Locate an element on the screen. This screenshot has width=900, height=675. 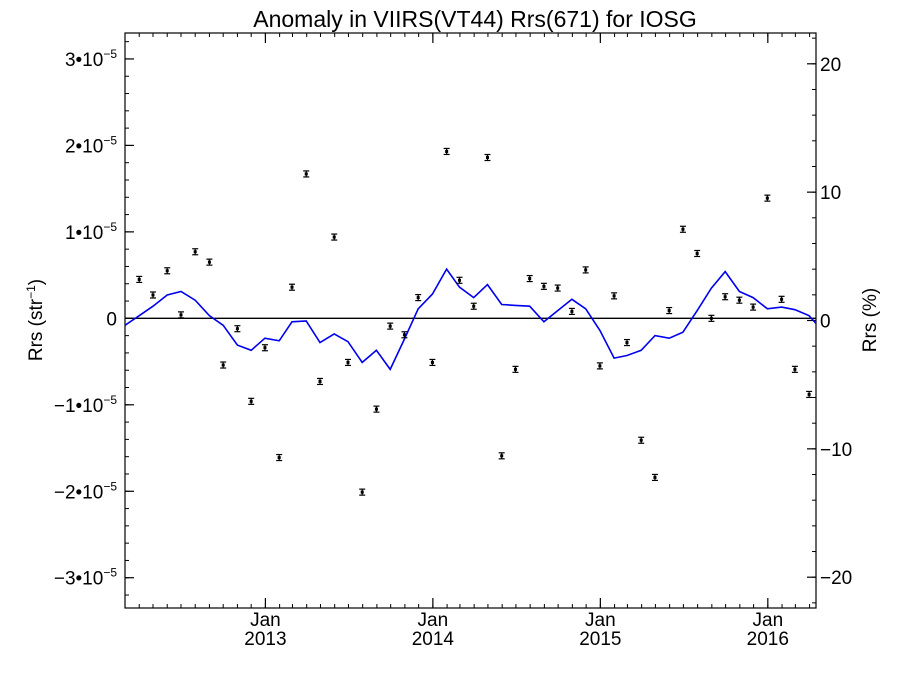
chart-title: Anomaly in VIIRS(VT44) Rrs(671) for IOSG is located at coordinates (475, 19).